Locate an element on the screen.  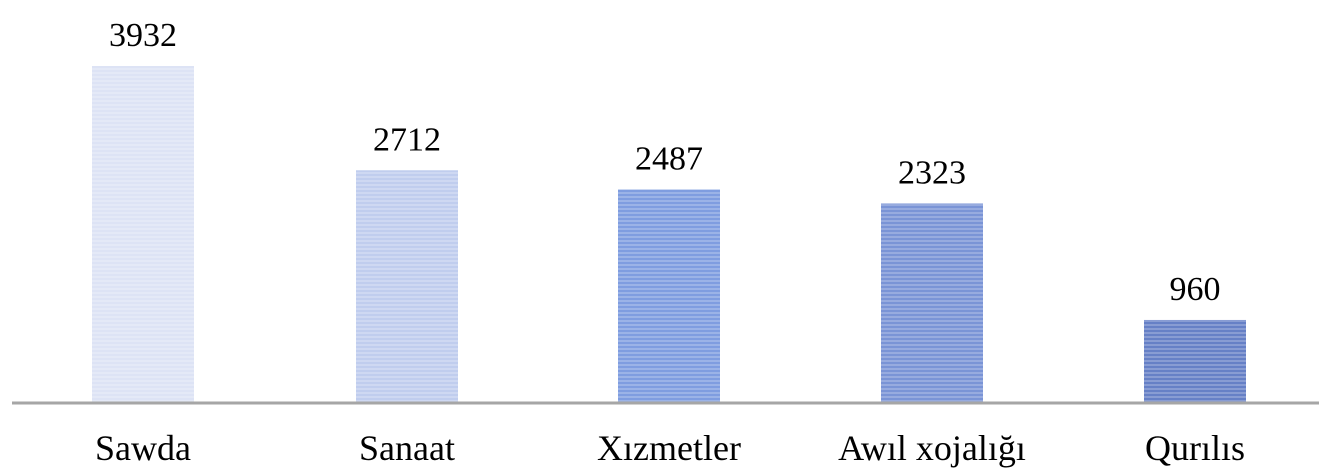
category-label-2: Sanaat is located at coordinates (407, 448).